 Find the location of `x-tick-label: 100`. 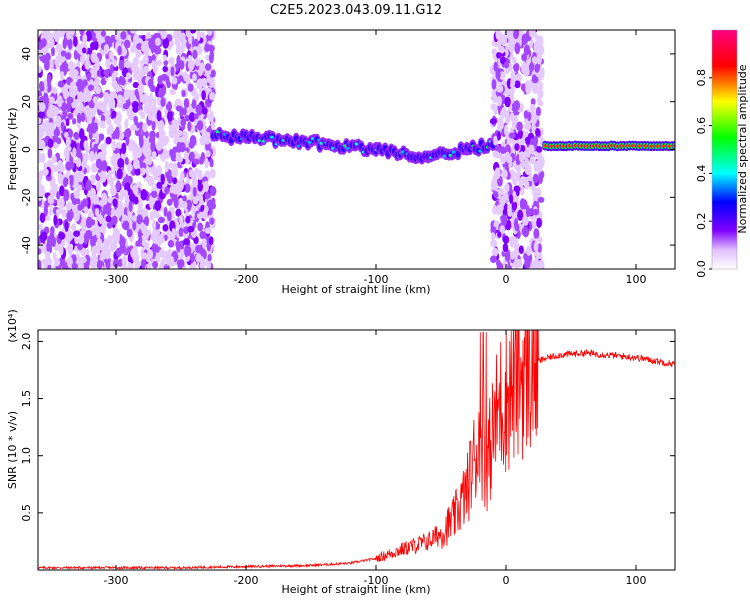

x-tick-label: 100 is located at coordinates (636, 580).